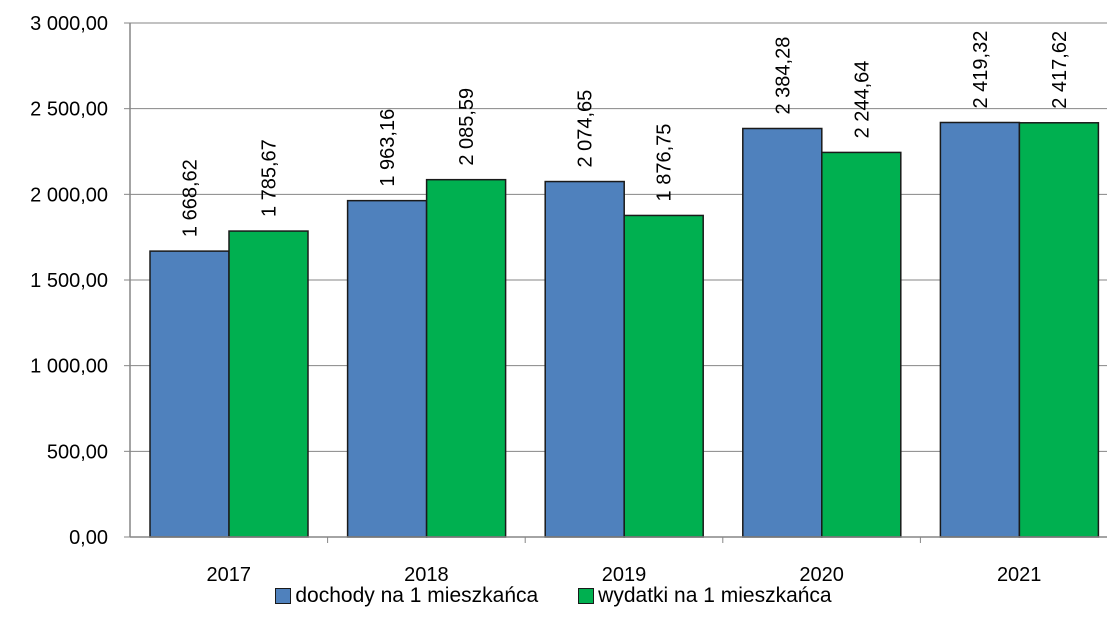 This screenshot has width=1107, height=644. Describe the element at coordinates (229, 575) in the screenshot. I see `x-tick-label: 2017` at that location.